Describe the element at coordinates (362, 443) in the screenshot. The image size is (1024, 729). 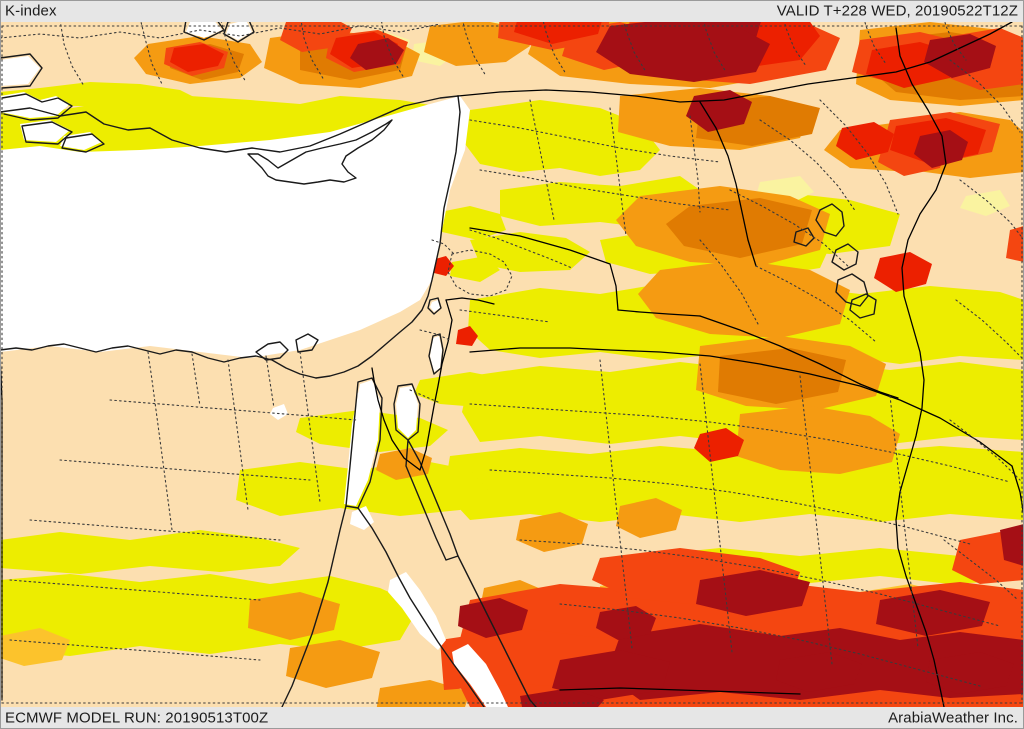
I see `gulf-of-suez` at that location.